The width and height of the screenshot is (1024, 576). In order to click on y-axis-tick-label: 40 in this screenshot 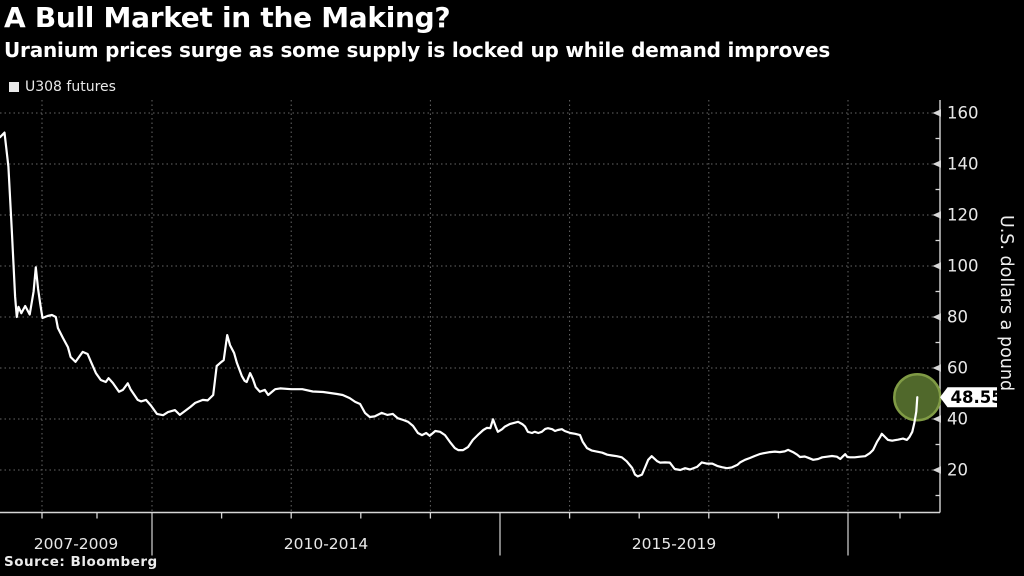, I will do `click(957, 419)`.